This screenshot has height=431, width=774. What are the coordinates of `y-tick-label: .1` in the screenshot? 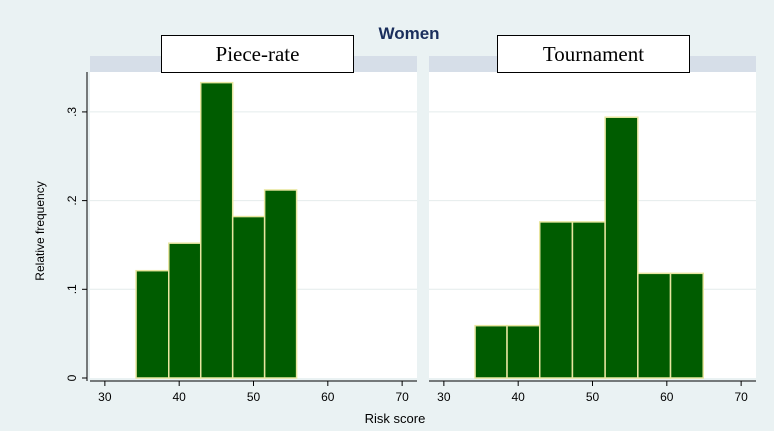 It's located at (72, 289).